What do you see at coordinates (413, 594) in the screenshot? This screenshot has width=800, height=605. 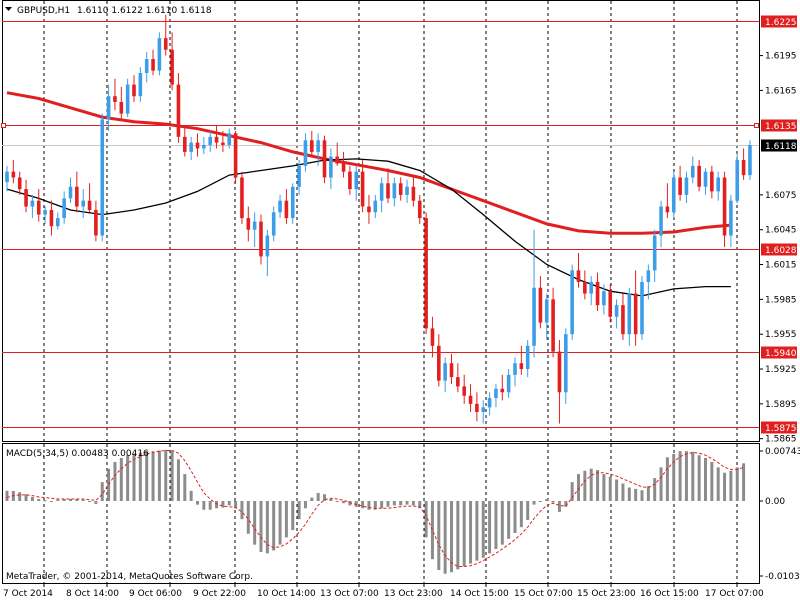 I see `time-label: 13 Oct 23:00` at bounding box center [413, 594].